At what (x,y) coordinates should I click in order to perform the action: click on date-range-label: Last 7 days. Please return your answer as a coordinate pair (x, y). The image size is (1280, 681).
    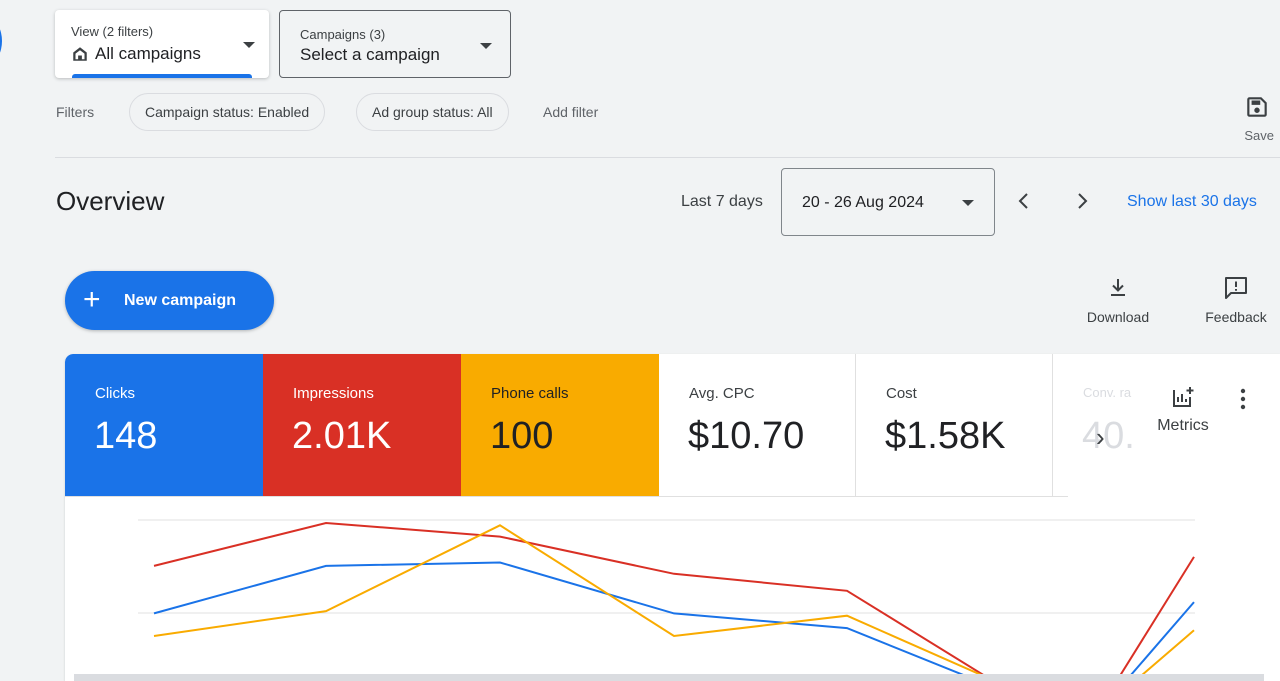
    Looking at the image, I should click on (722, 201).